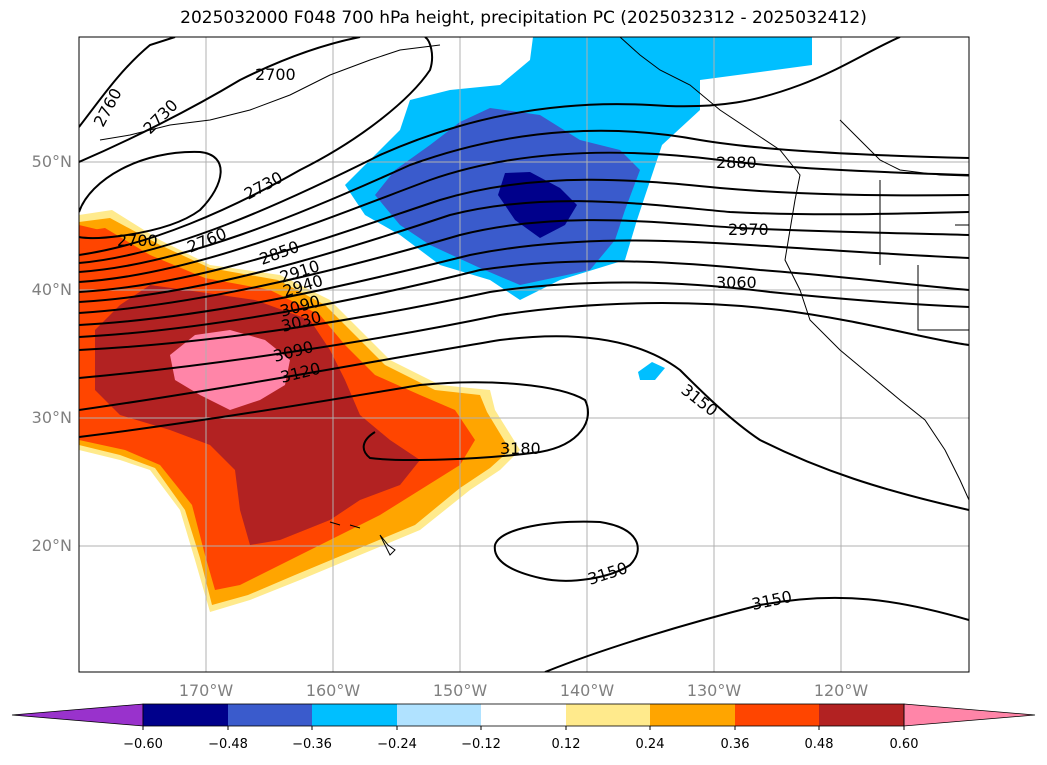  What do you see at coordinates (841, 690) in the screenshot?
I see `lon-label: 120°W` at bounding box center [841, 690].